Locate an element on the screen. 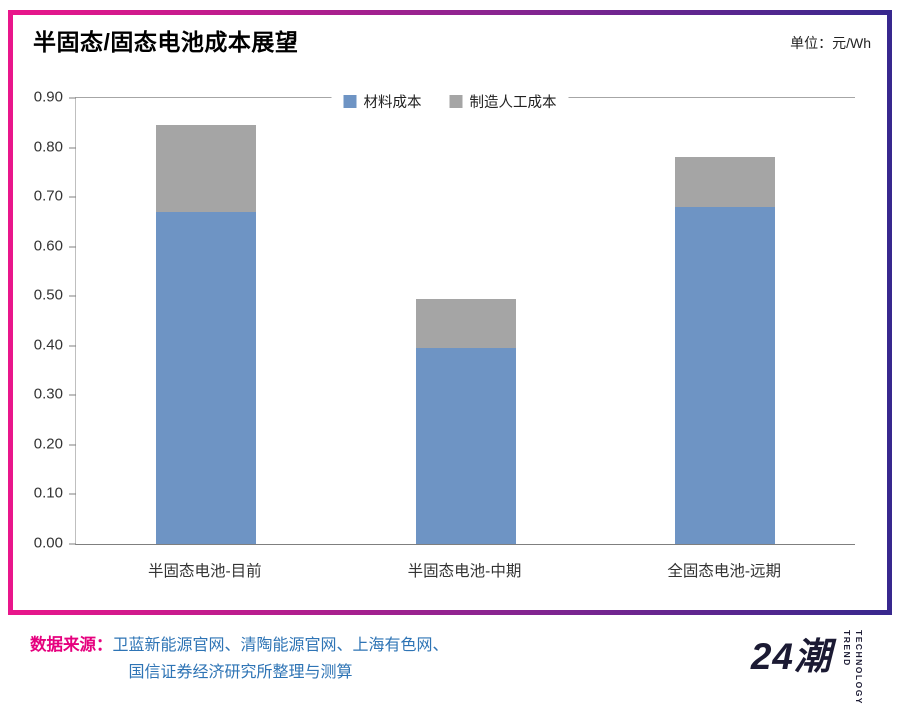 This screenshot has width=900, height=710. y-tick-label: 0.10 is located at coordinates (48, 493).